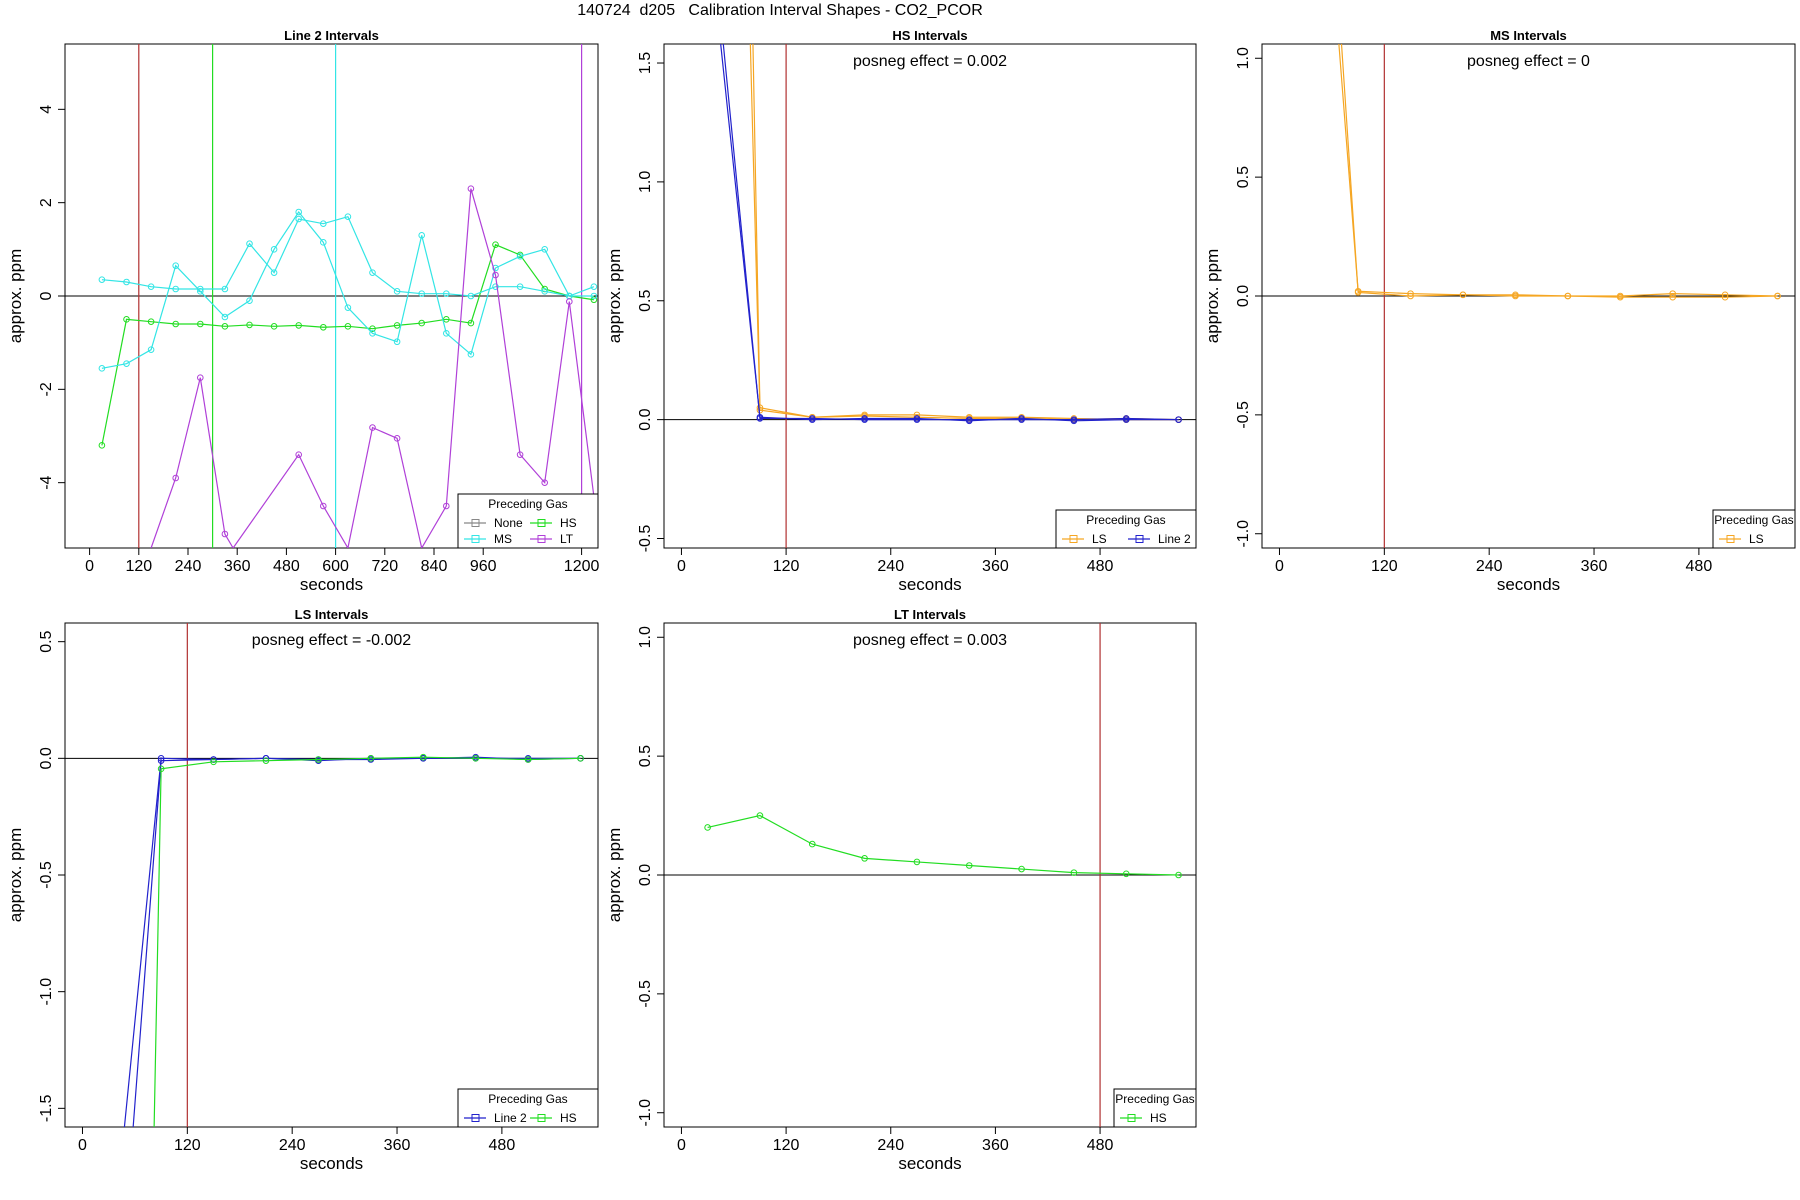 This screenshot has width=1800, height=1200. I want to click on y-tick-label: 1.0, so click(645, 182).